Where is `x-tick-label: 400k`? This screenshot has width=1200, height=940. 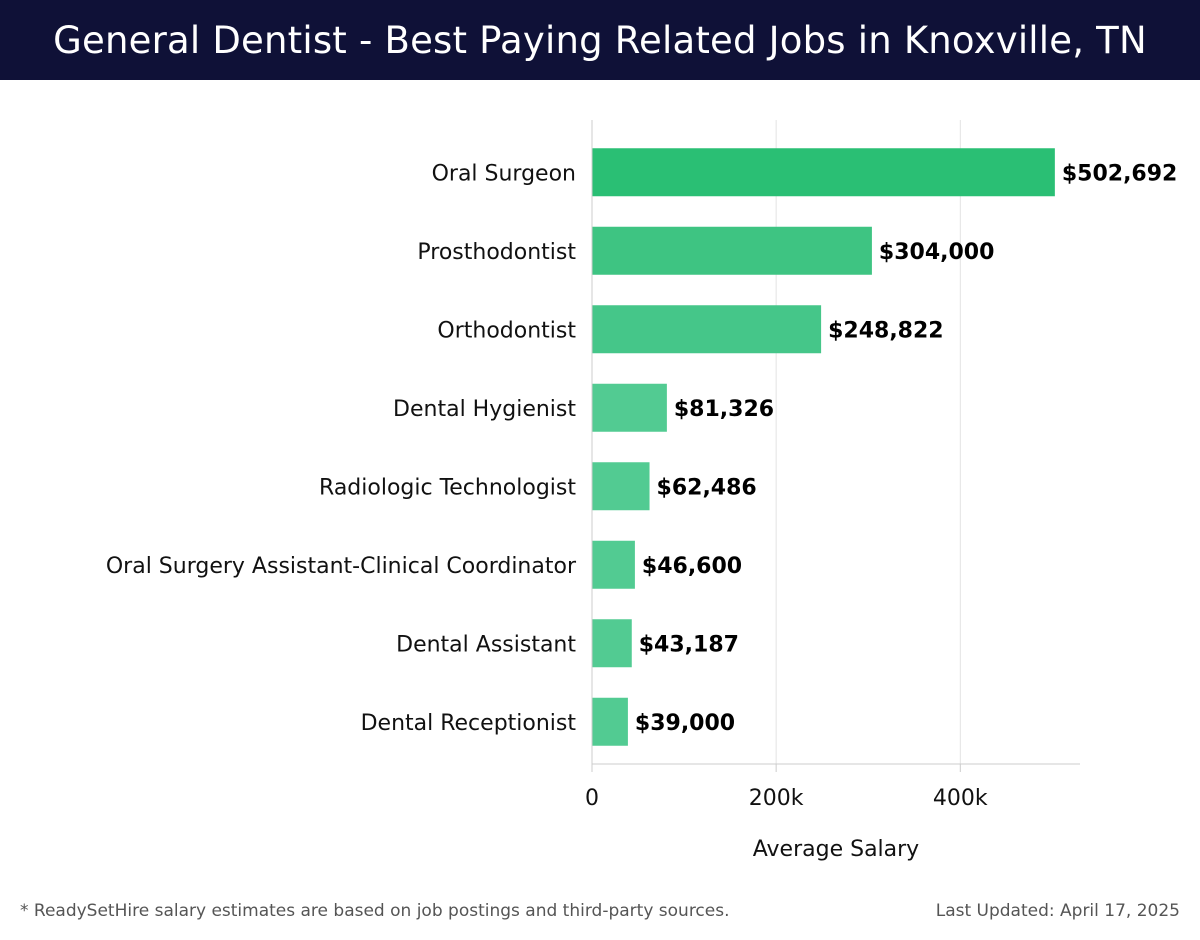 x-tick-label: 400k is located at coordinates (960, 798).